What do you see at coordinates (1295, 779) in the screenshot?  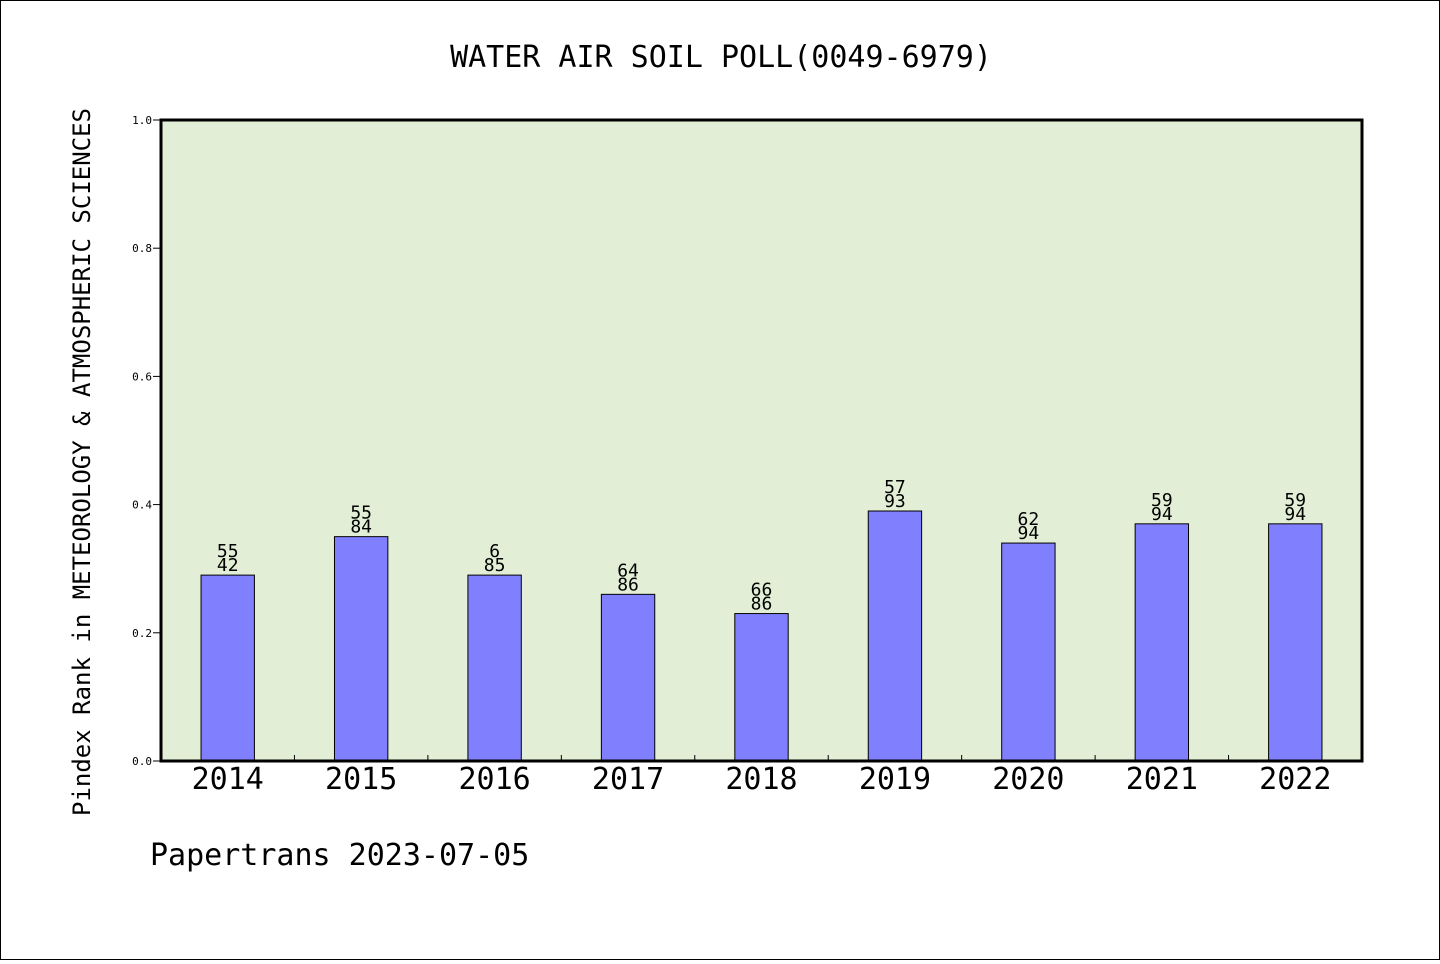 I see `x-tick-label-2022: 2022` at bounding box center [1295, 779].